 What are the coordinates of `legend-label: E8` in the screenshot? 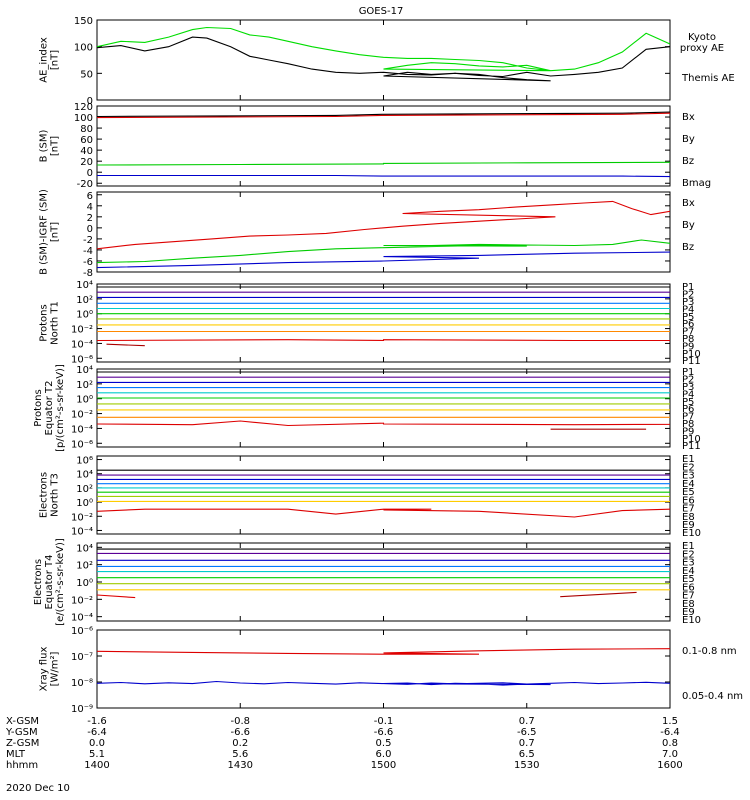 It's located at (688, 604).